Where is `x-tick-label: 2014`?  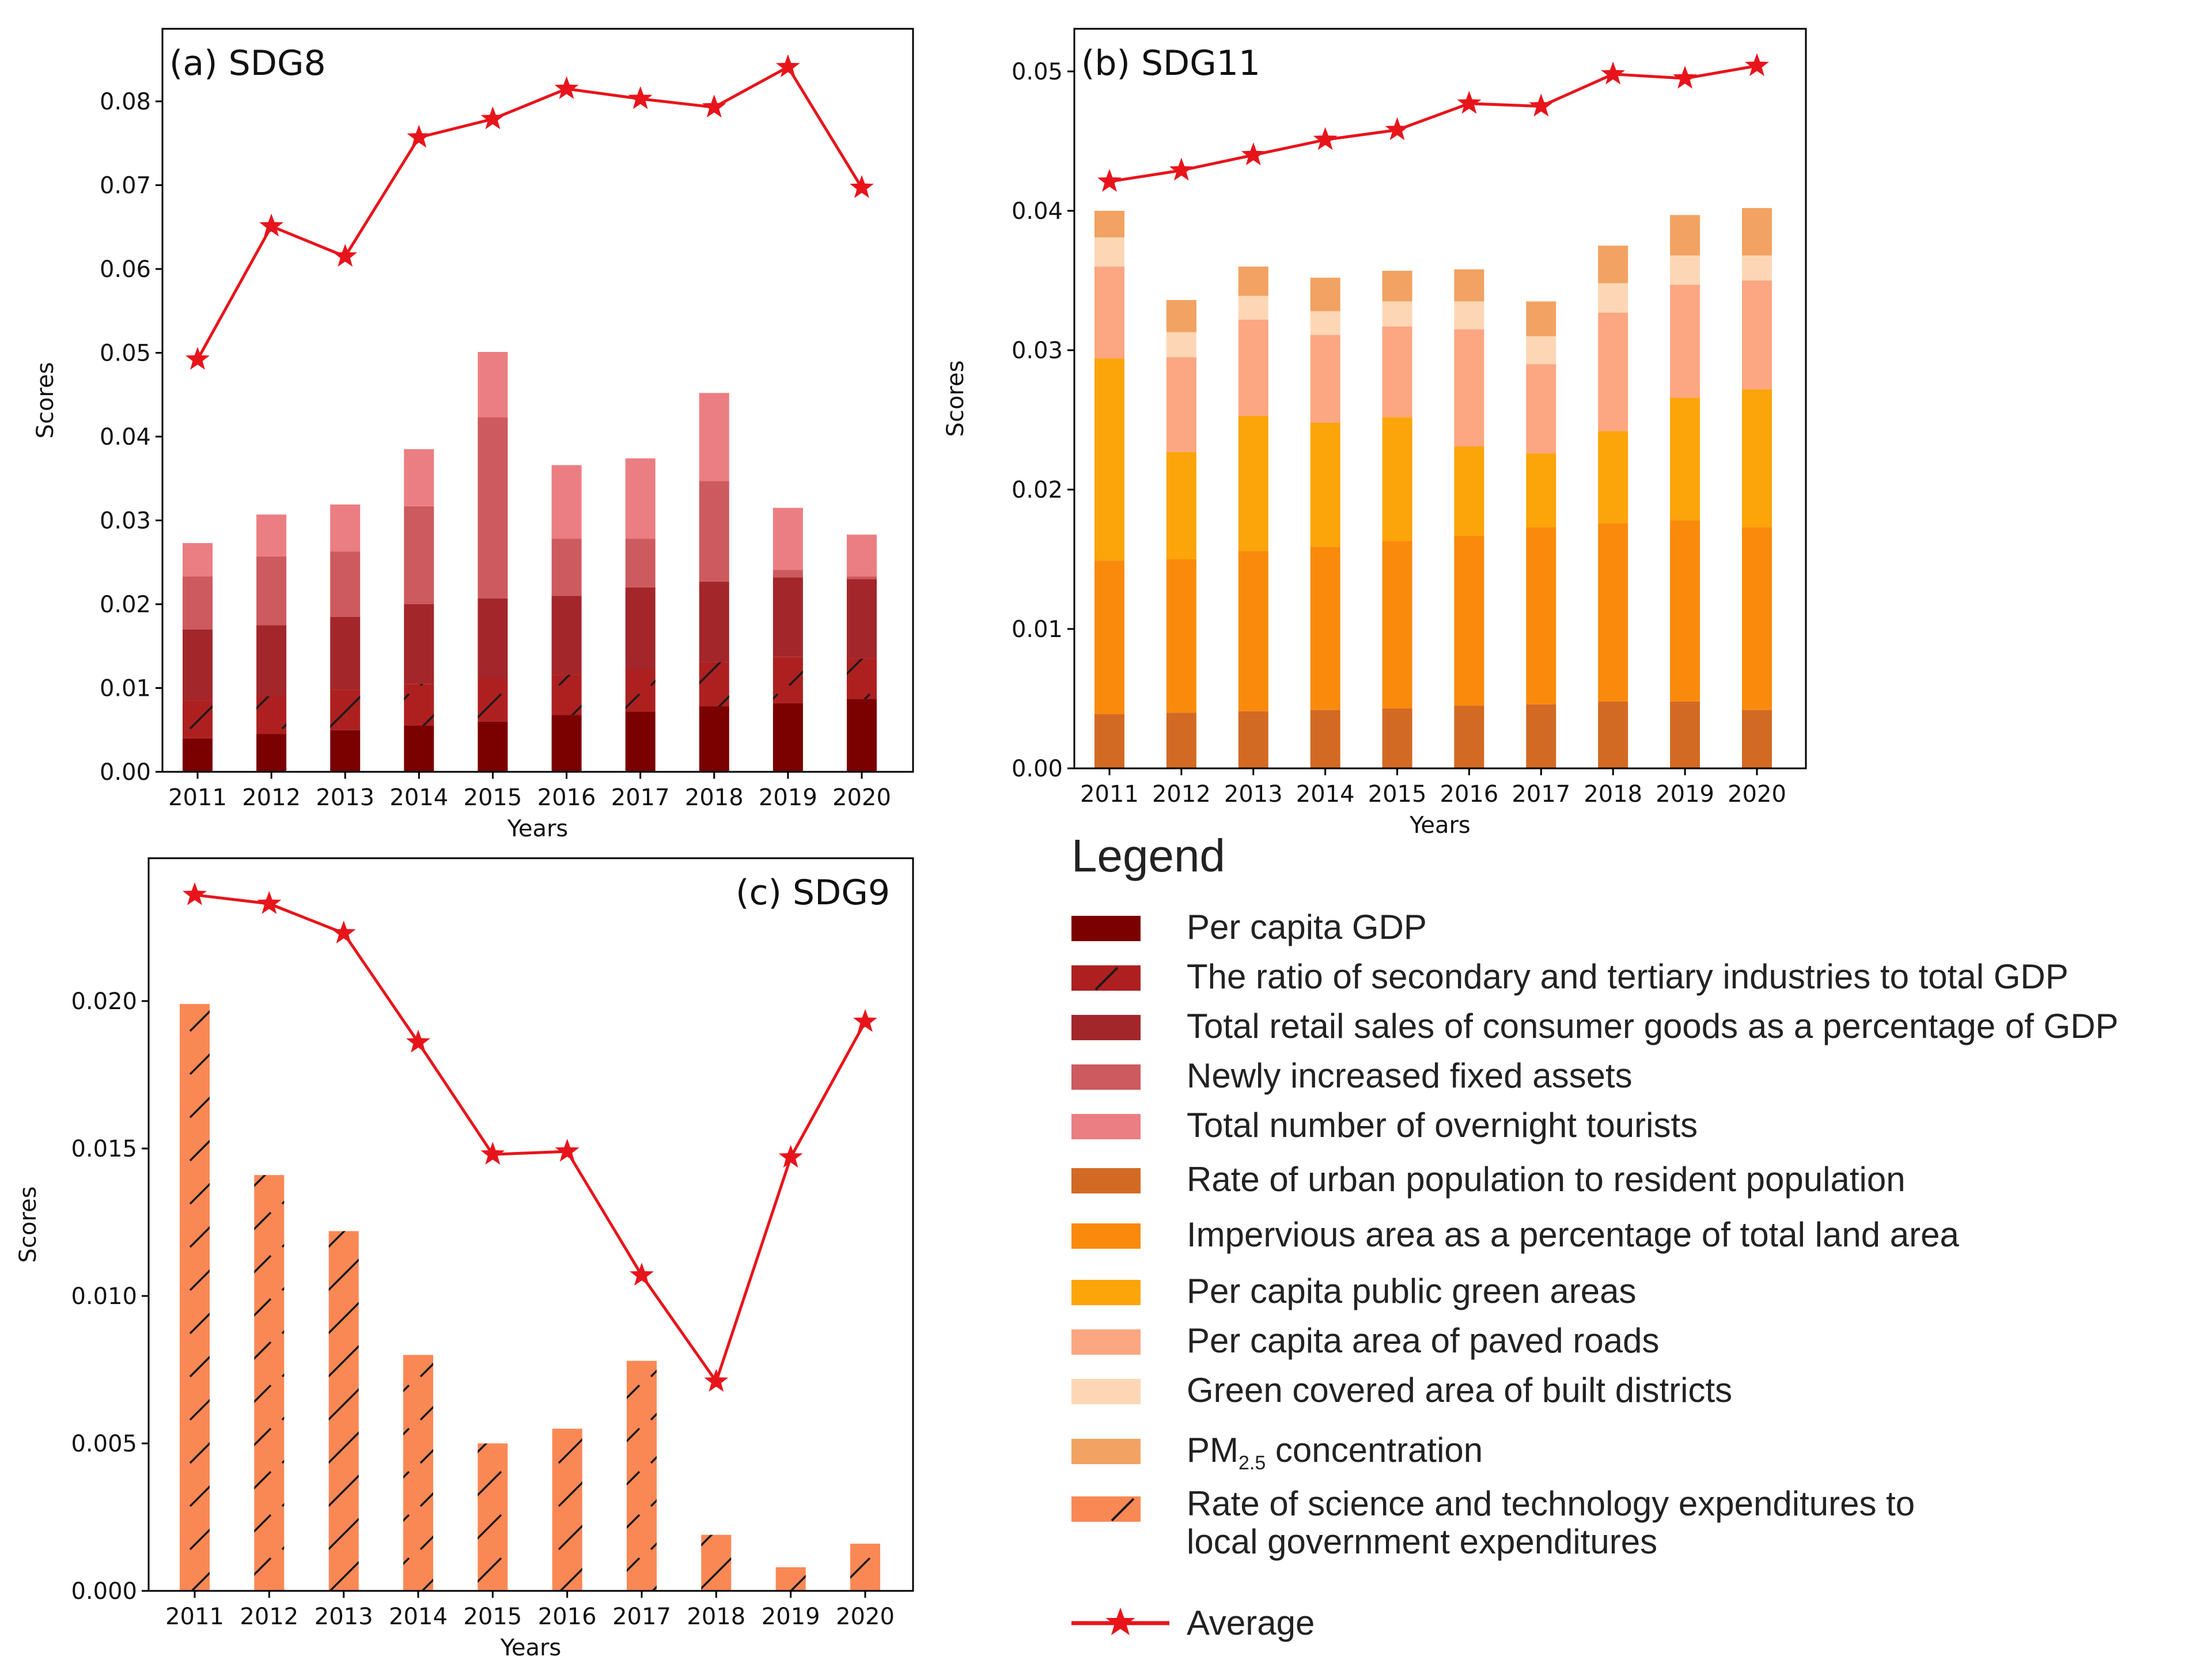
x-tick-label: 2014 is located at coordinates (418, 797).